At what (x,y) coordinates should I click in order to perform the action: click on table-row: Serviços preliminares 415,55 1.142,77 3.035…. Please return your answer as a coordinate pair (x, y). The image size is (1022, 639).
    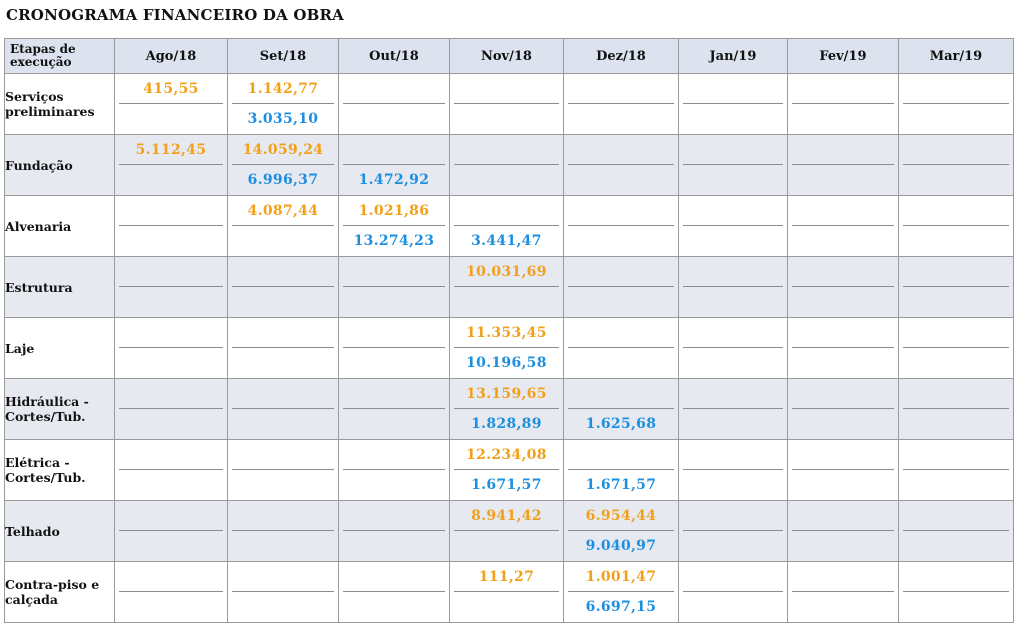
    Looking at the image, I should click on (509, 104).